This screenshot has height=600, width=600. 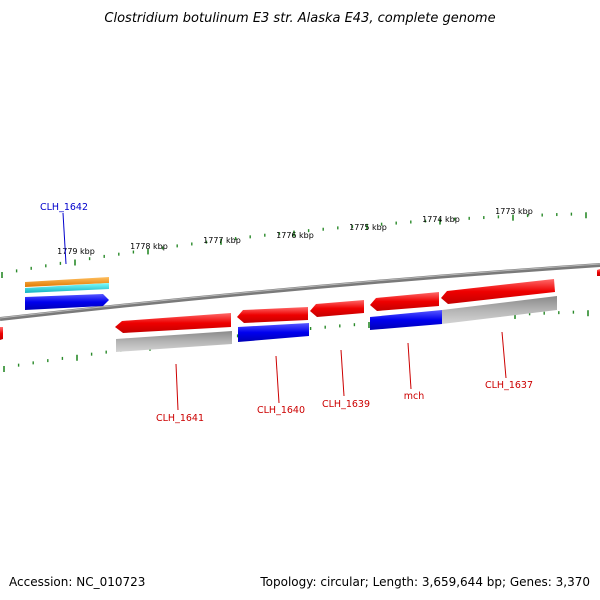 What do you see at coordinates (64, 207) in the screenshot?
I see `gene-label-CLH_1642: CLH_1642` at bounding box center [64, 207].